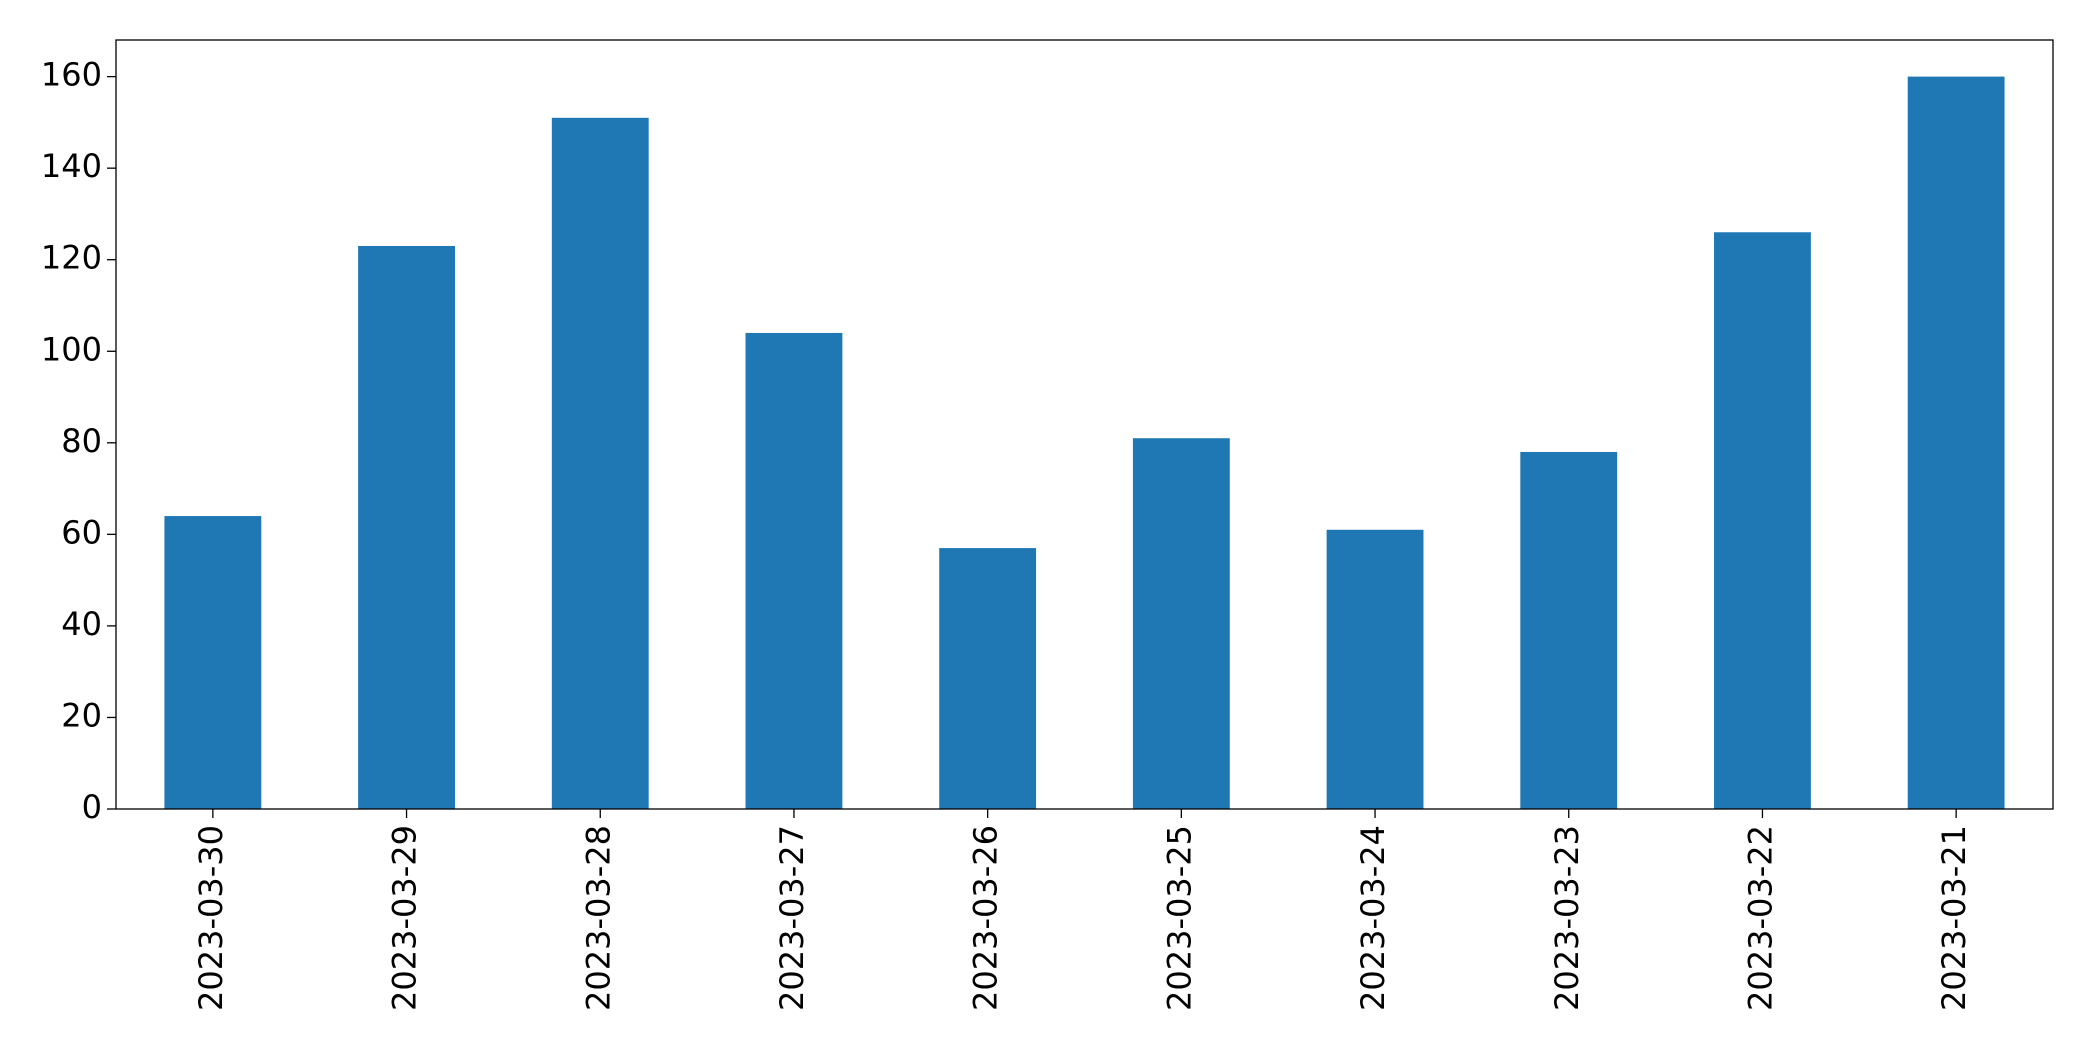 The width and height of the screenshot is (2093, 1061). Describe the element at coordinates (1954, 918) in the screenshot. I see `x-tick-label: 2023-03-21` at that location.